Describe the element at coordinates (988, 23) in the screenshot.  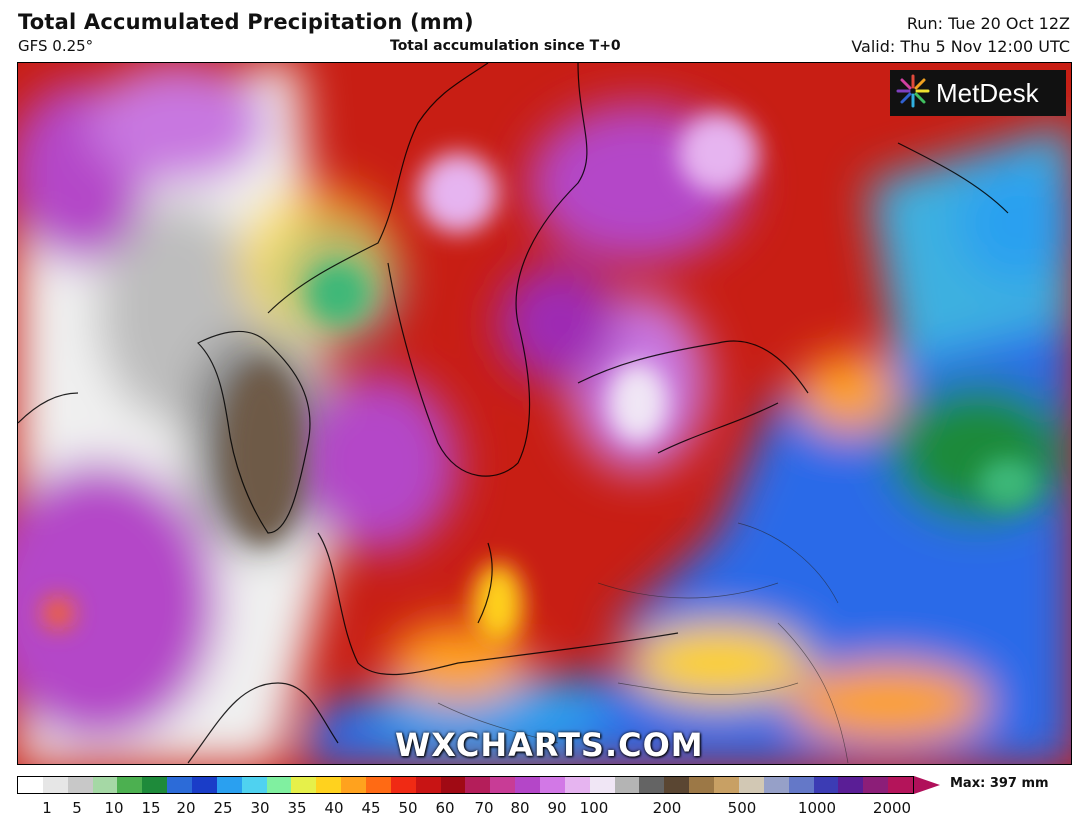
I see `run-time-label: Run: Tue 20 Oct 12Z` at that location.